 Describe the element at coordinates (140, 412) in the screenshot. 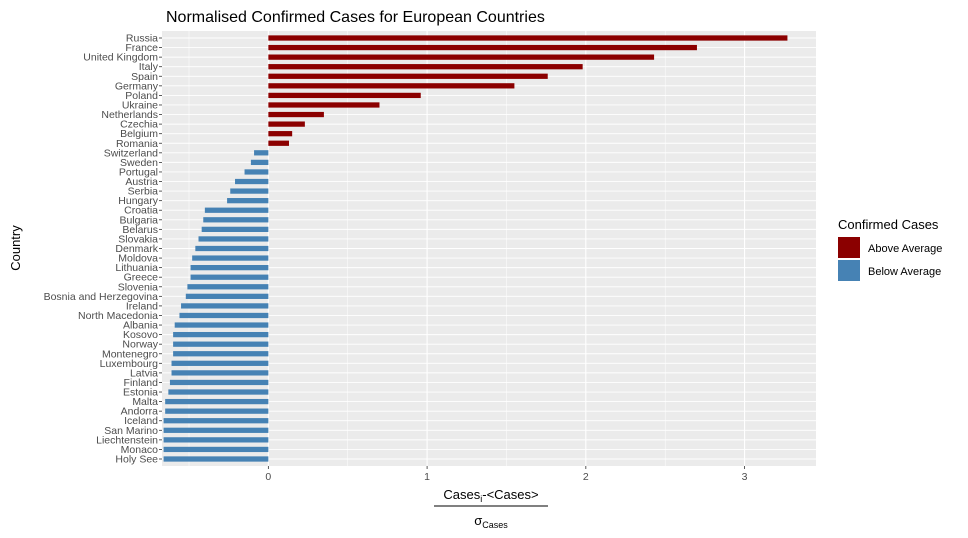

I see `y-tick-label: Andorra` at that location.